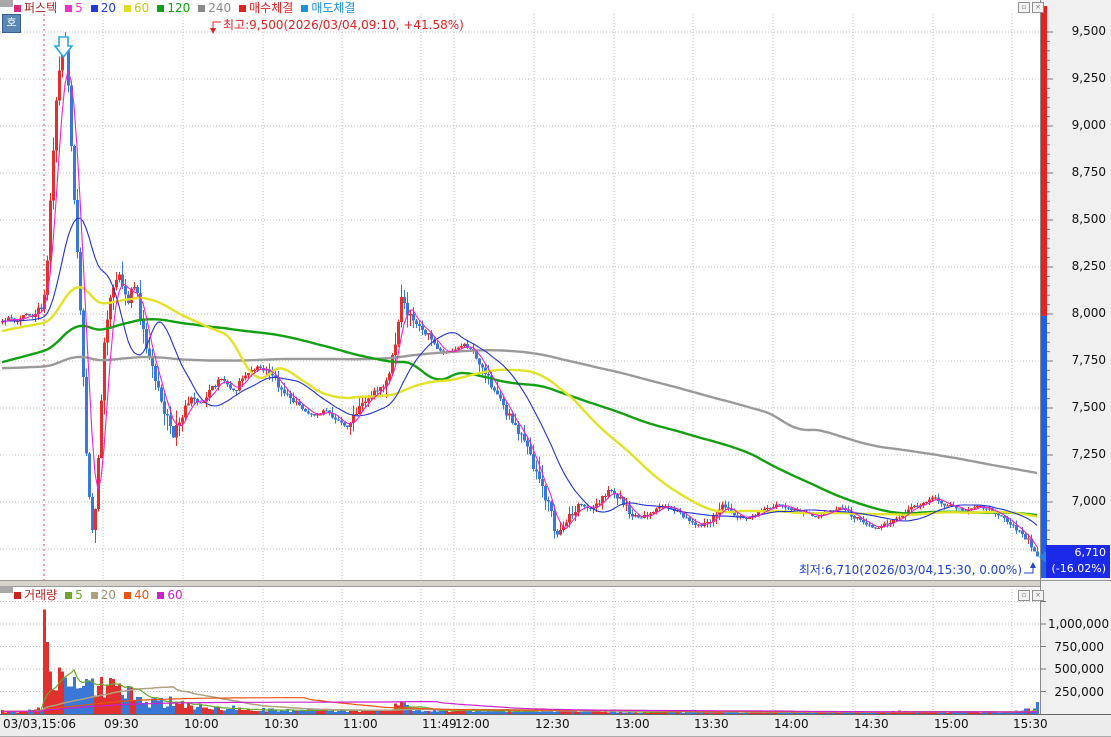 This screenshot has width=1111, height=737. Describe the element at coordinates (1090, 552) in the screenshot. I see `current-price: 6,710` at that location.